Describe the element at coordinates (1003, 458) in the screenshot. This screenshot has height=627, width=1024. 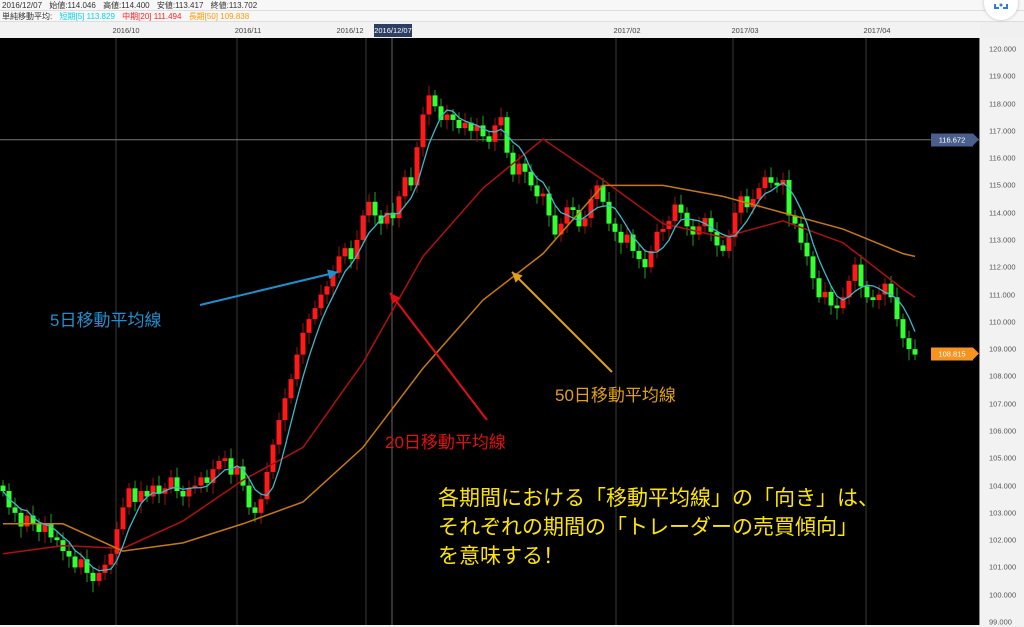
I see `y-tick-label: 105.000` at that location.